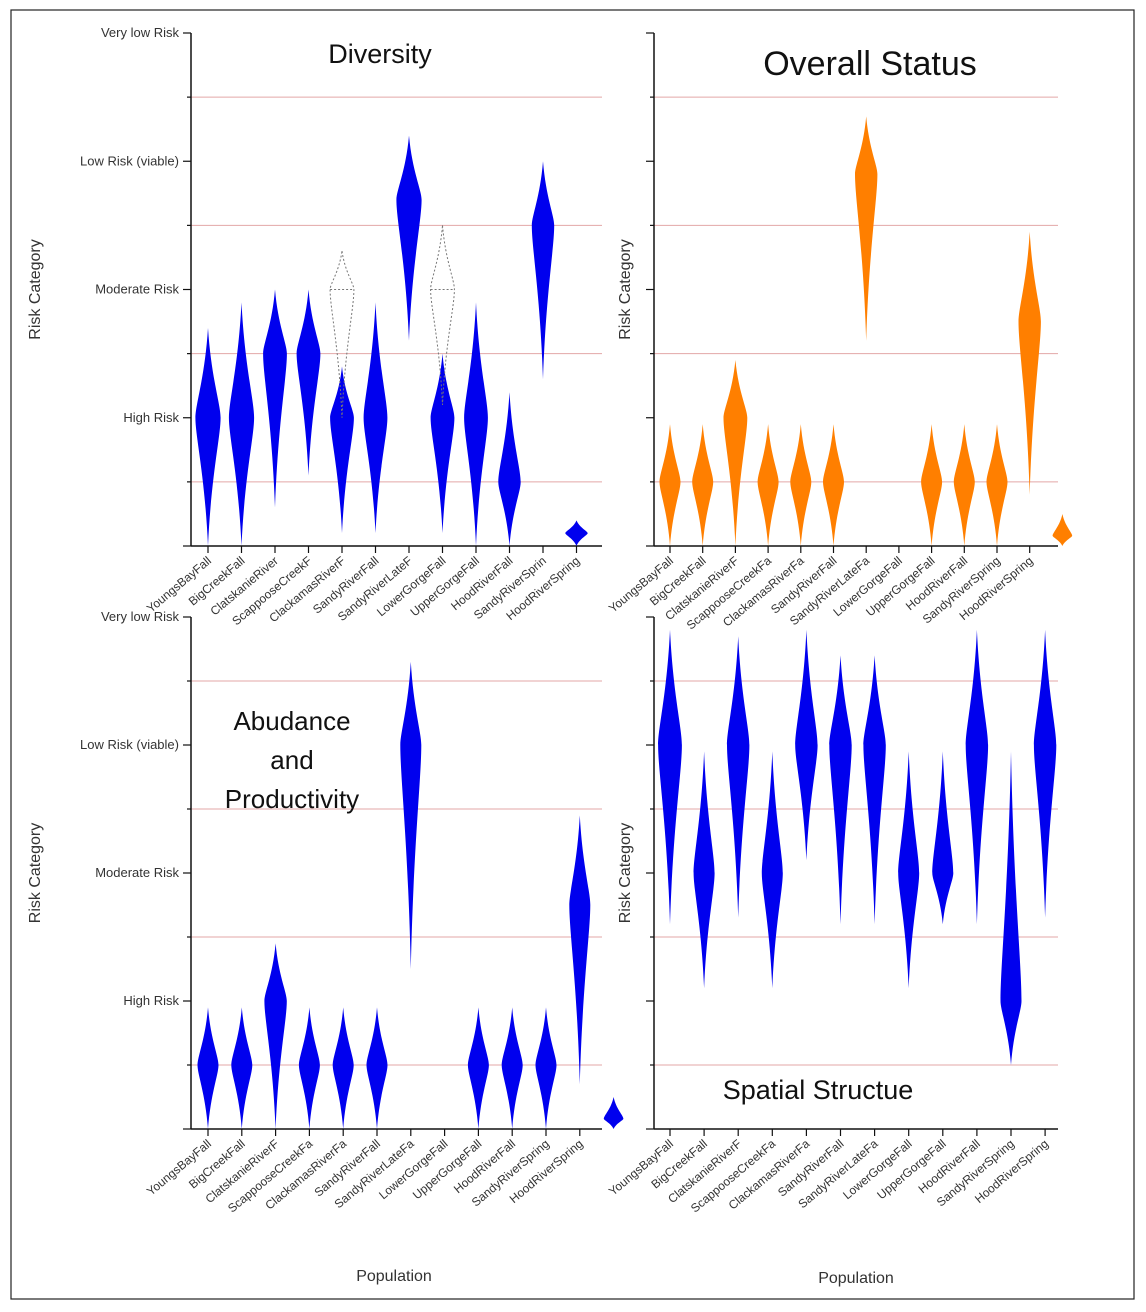 The width and height of the screenshot is (1146, 1312). I want to click on violin-ClatskanieRiver, so click(275, 398).